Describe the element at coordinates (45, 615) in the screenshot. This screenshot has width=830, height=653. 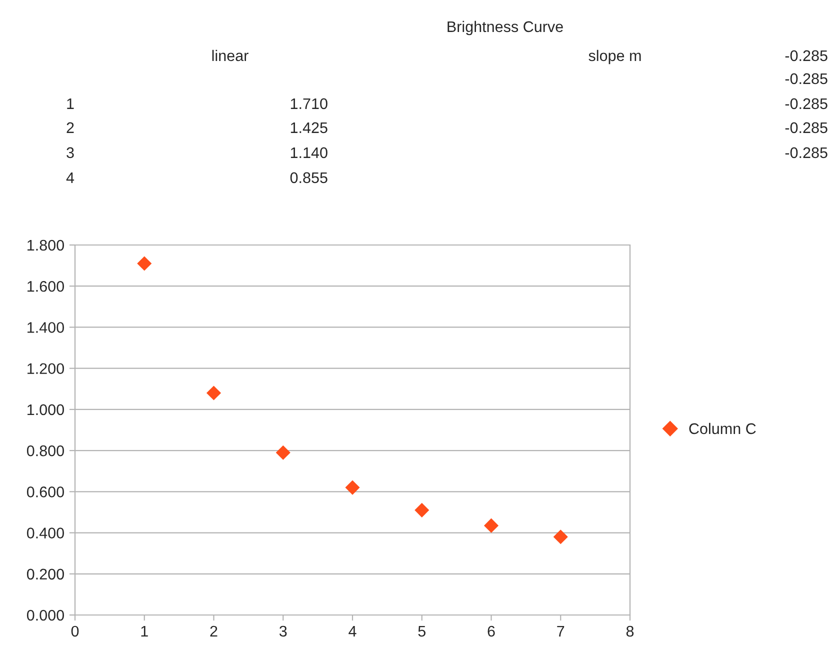
I see `y-tick-label: 0.000` at that location.